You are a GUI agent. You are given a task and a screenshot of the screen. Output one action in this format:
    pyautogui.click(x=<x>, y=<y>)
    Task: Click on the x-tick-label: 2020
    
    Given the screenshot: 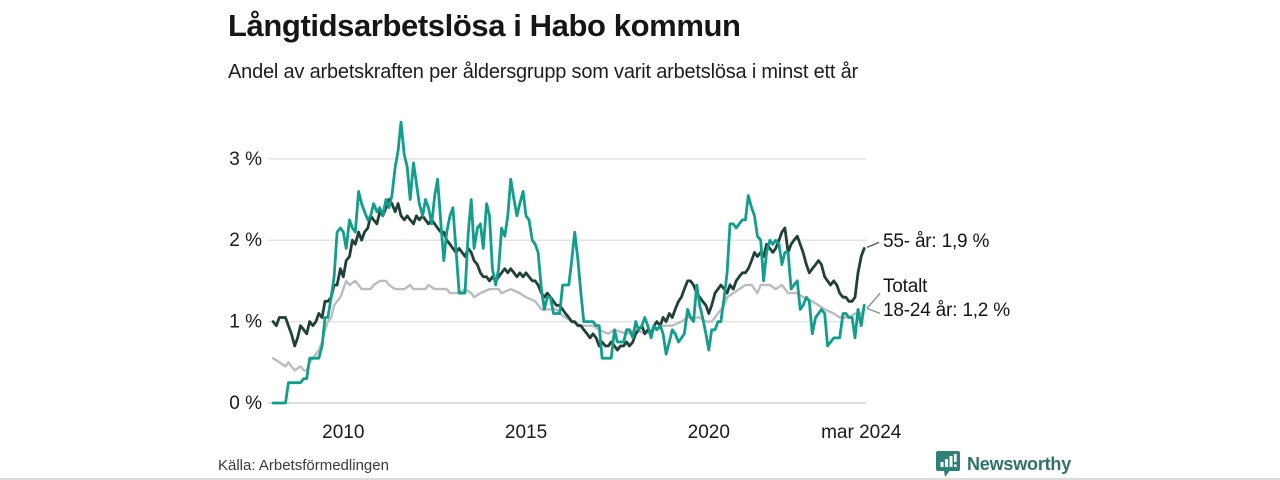 What is the action you would take?
    pyautogui.click(x=709, y=432)
    